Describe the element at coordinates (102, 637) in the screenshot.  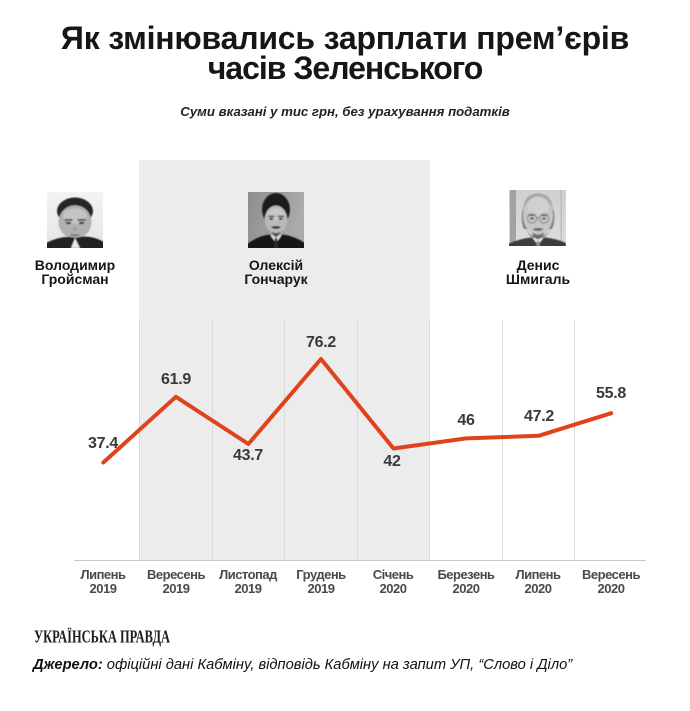
I see `svg-text: УКРАЇНСЬКА ПРАВДА` at that location.